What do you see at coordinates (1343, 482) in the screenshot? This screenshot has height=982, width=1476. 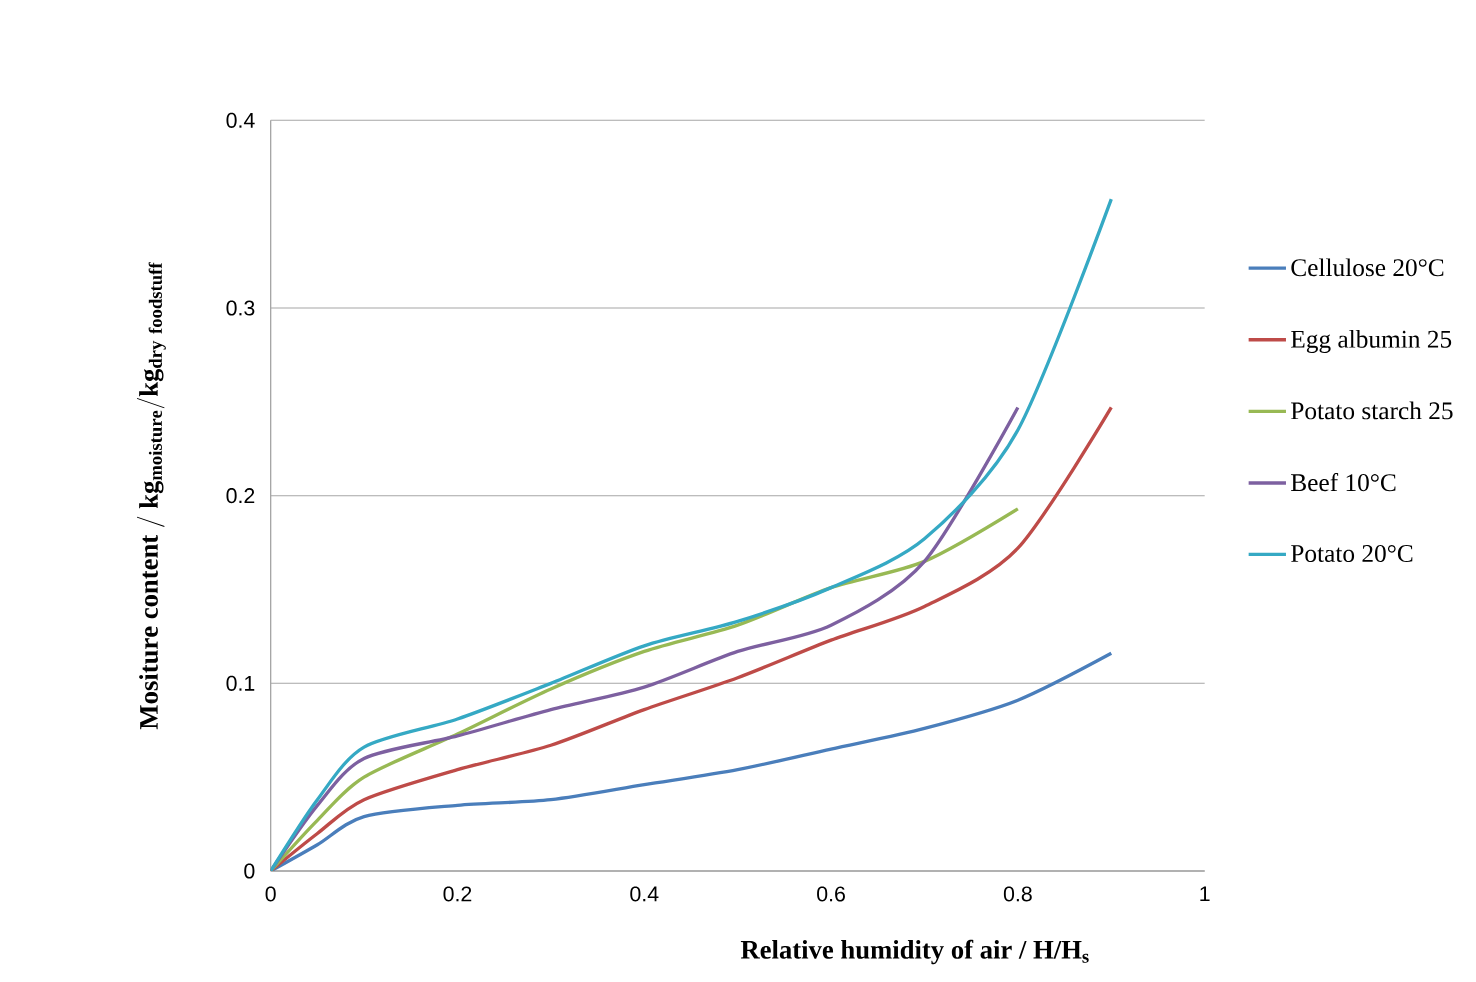 I see `legend-label: Beef 10°C` at bounding box center [1343, 482].